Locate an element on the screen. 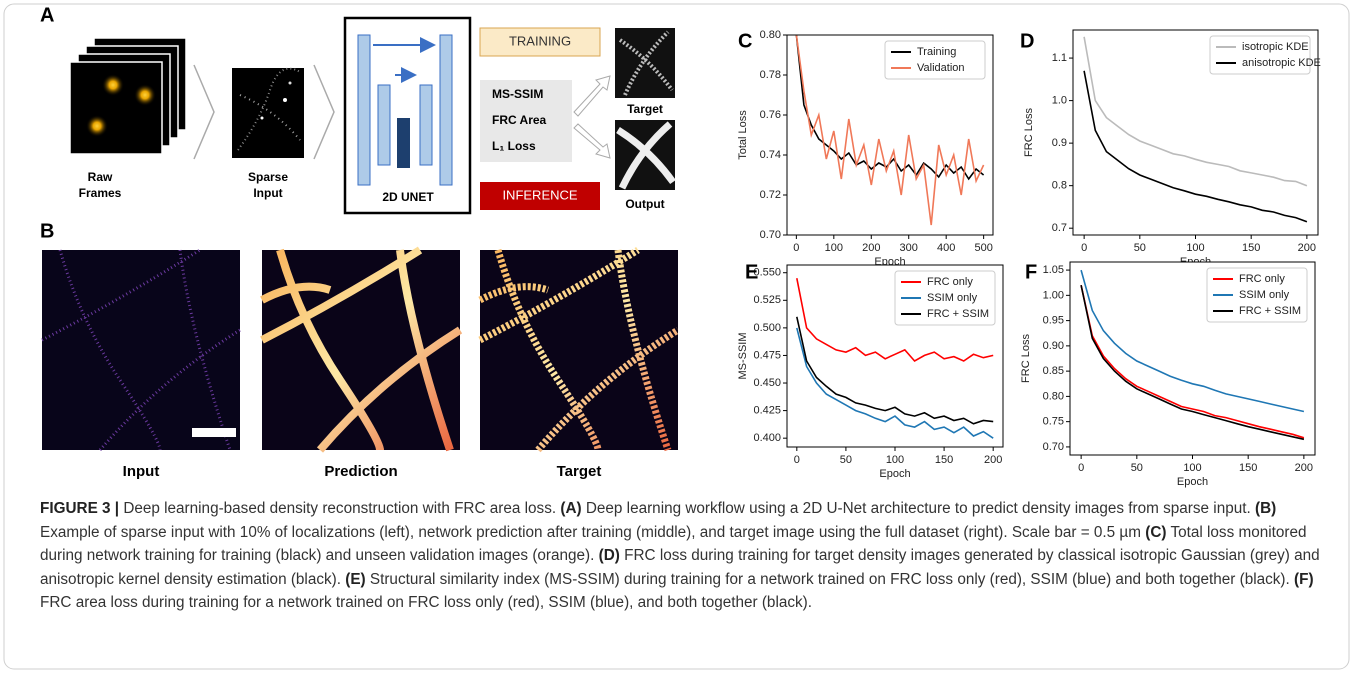 This screenshot has width=1354, height=674. chevron is located at coordinates (324, 112).